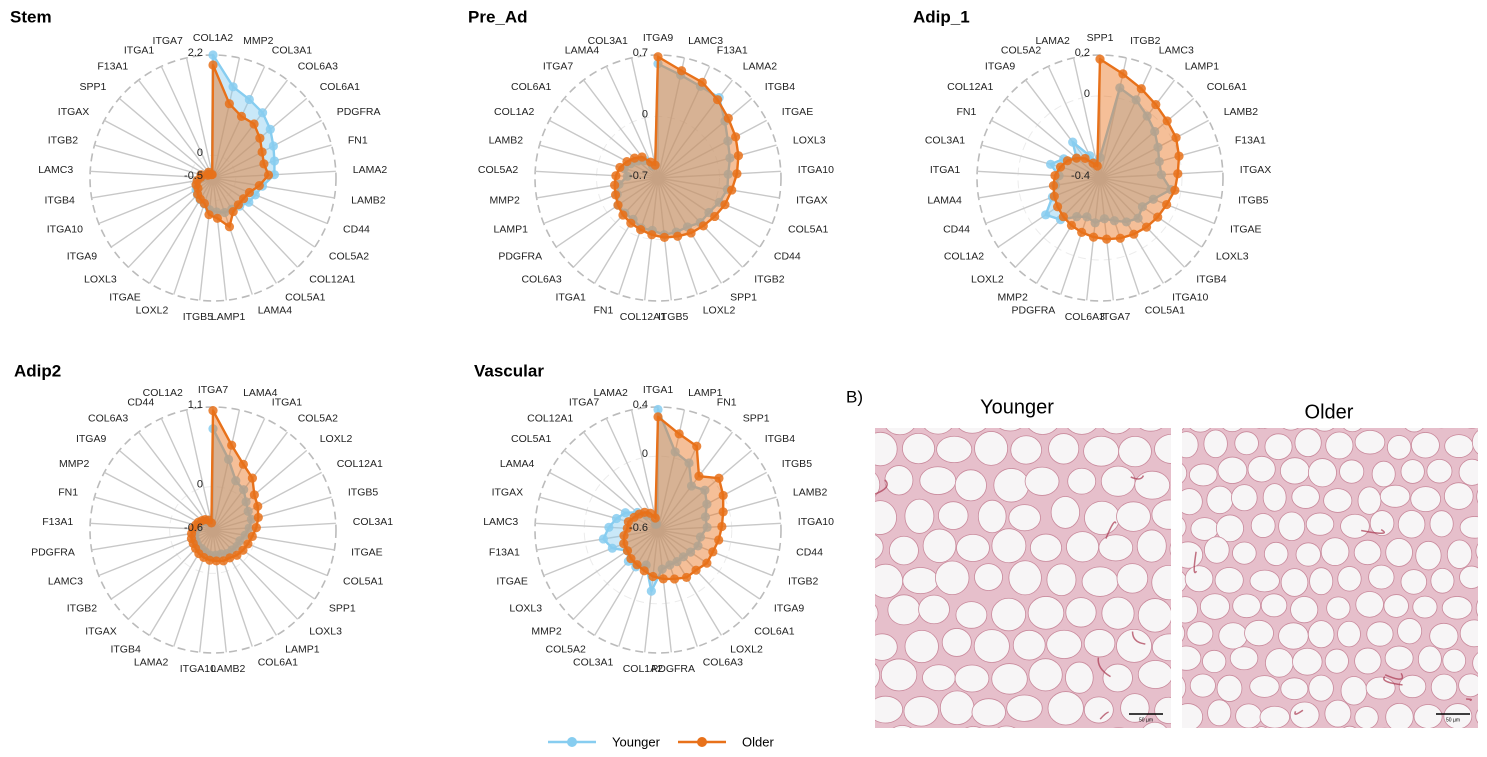 The image size is (1487, 757). I want to click on category-label: F13A1, so click(57, 522).